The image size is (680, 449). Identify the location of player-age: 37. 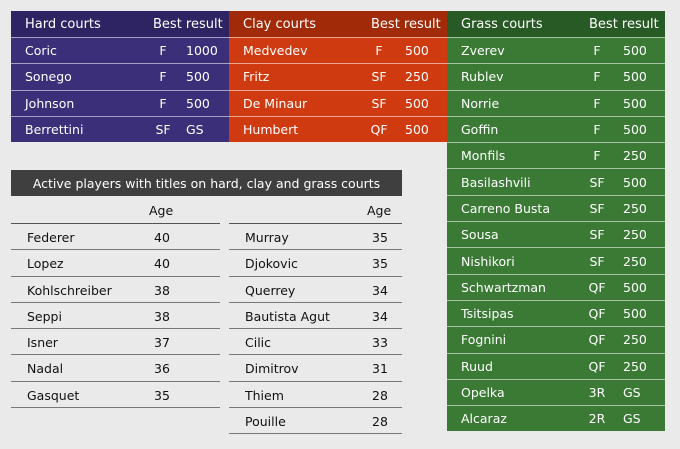
(162, 343).